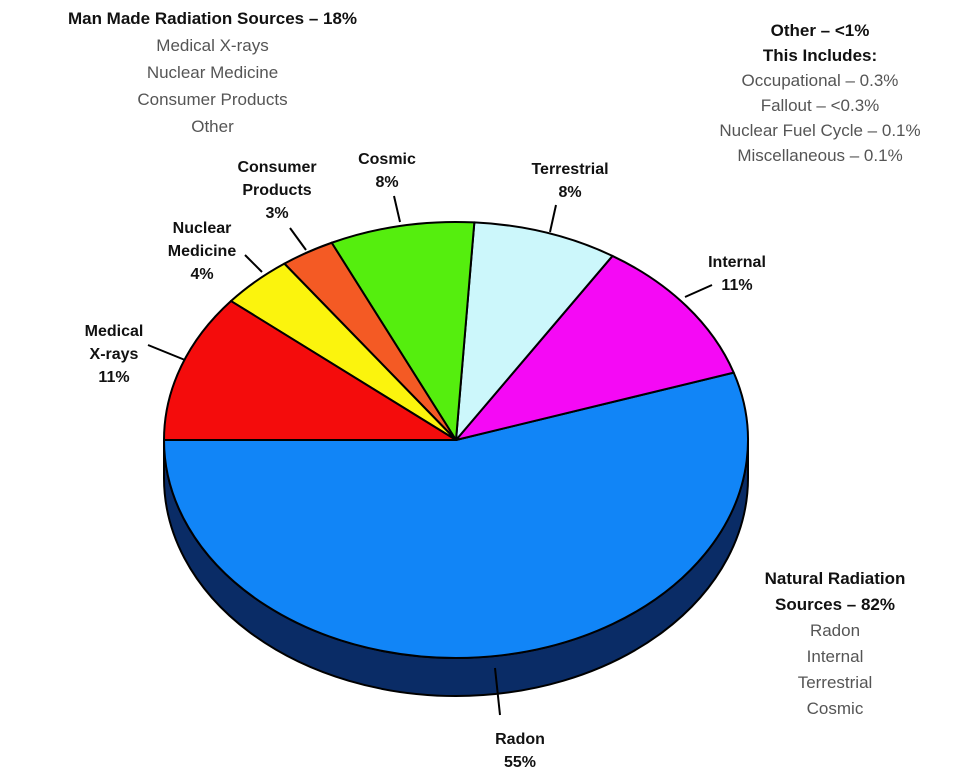  What do you see at coordinates (737, 274) in the screenshot?
I see `slice-label-internal: Internal 11%` at bounding box center [737, 274].